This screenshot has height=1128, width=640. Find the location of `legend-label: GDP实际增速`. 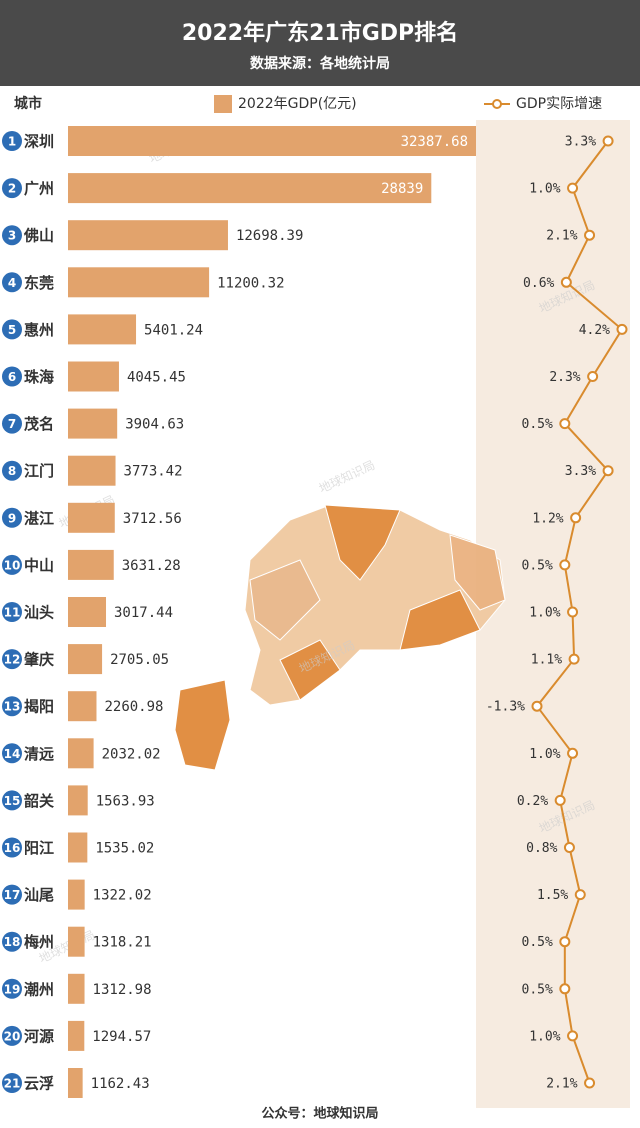

legend-label: GDP实际增速 is located at coordinates (559, 104).